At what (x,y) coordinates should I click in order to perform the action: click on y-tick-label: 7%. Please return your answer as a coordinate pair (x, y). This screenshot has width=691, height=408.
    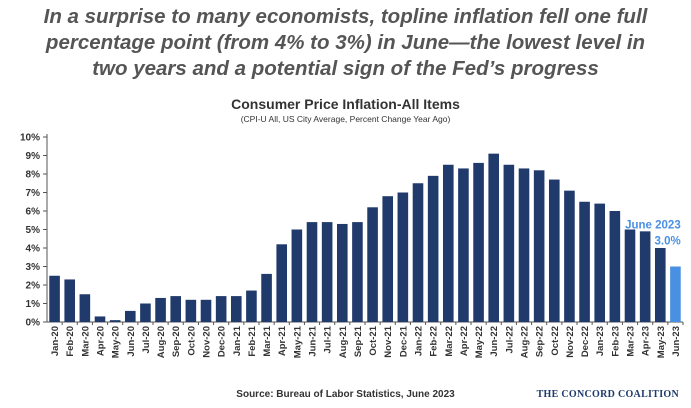
    Looking at the image, I should click on (33, 193).